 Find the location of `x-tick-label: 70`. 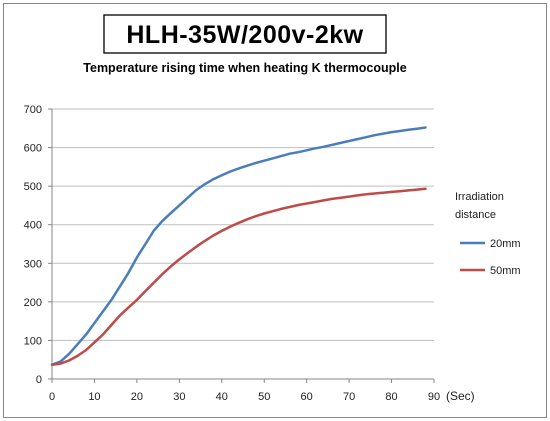

x-tick-label: 70 is located at coordinates (349, 397).